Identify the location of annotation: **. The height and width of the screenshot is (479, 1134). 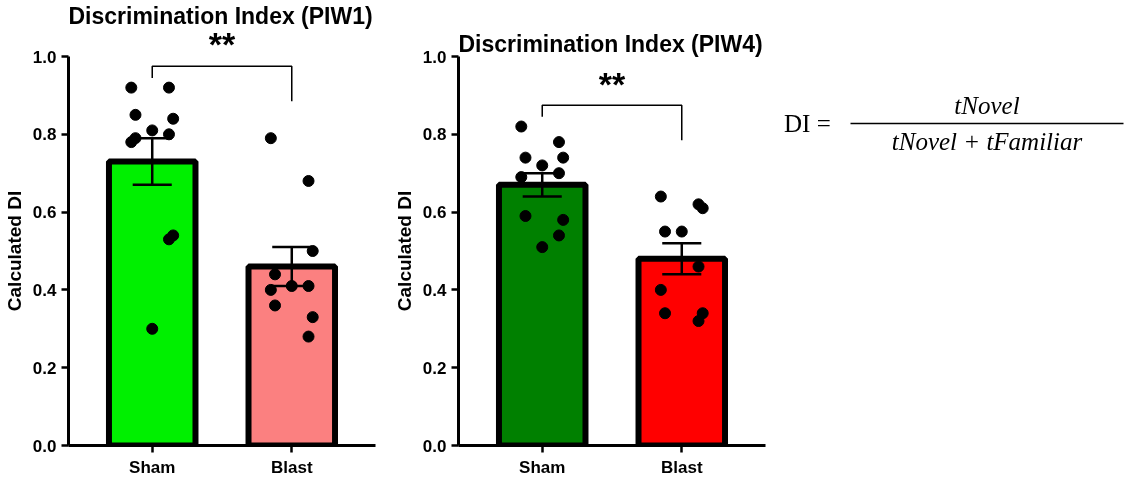
(612, 84).